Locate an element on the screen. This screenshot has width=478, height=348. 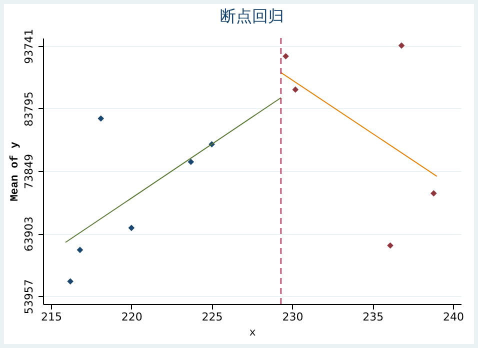
chart-title: 断点回归 is located at coordinates (252, 16).